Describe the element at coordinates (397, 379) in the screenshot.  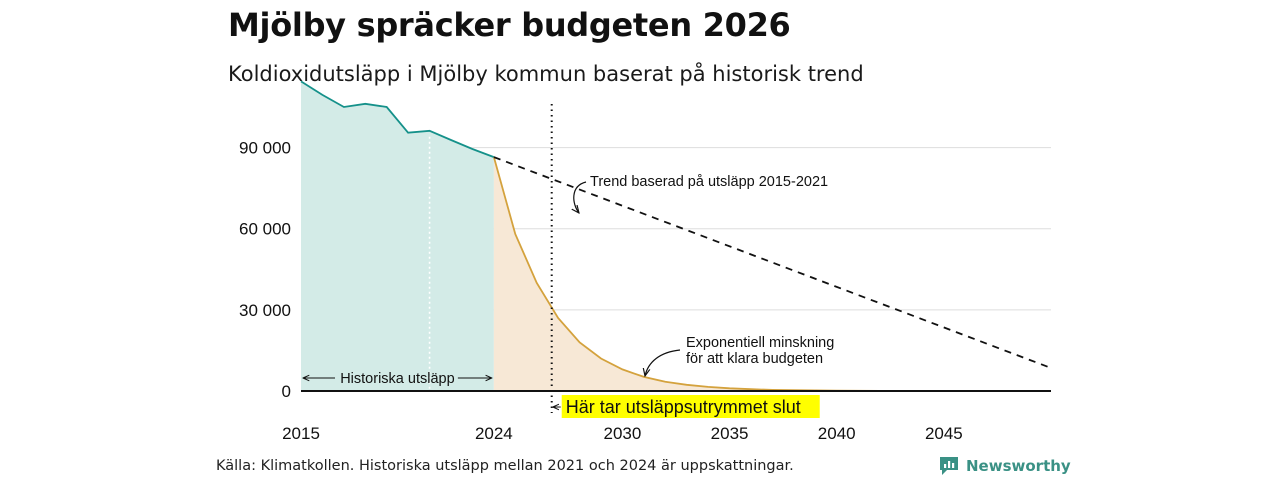
I see `historical-label: Historiska utsläpp` at that location.